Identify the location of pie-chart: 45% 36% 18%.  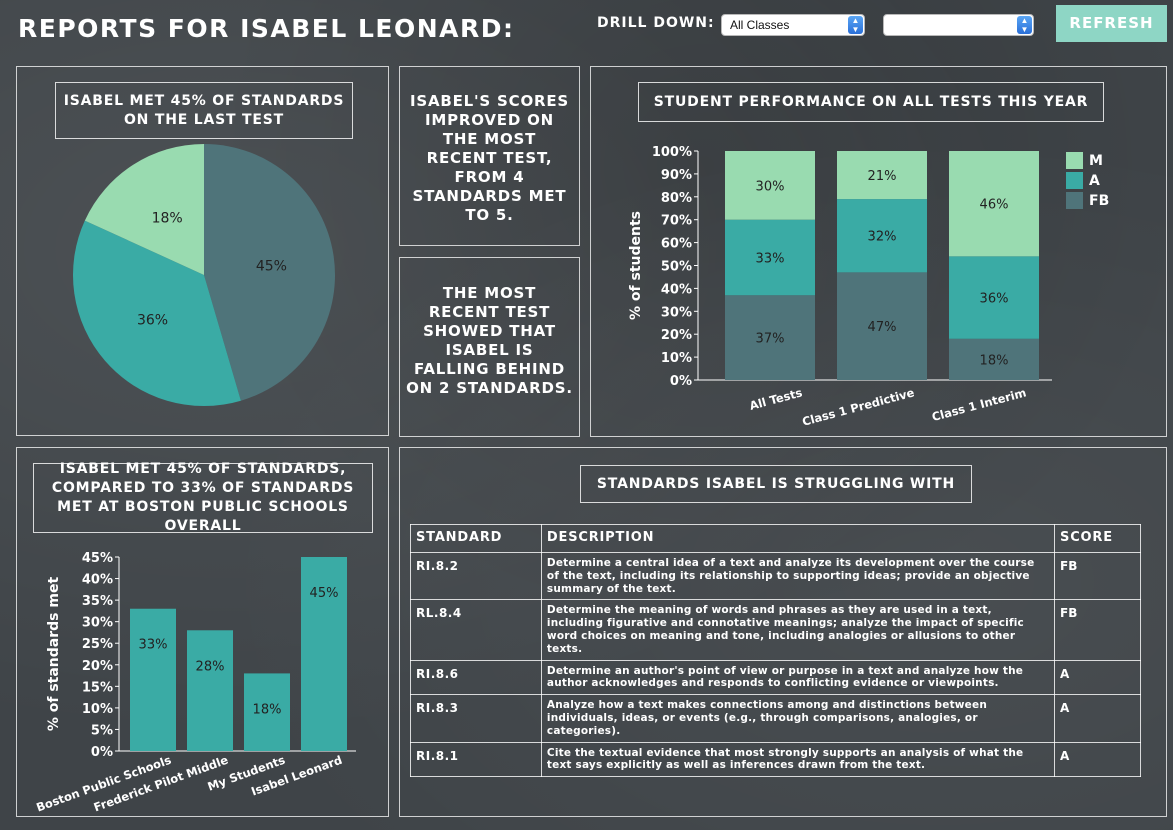
(204, 275).